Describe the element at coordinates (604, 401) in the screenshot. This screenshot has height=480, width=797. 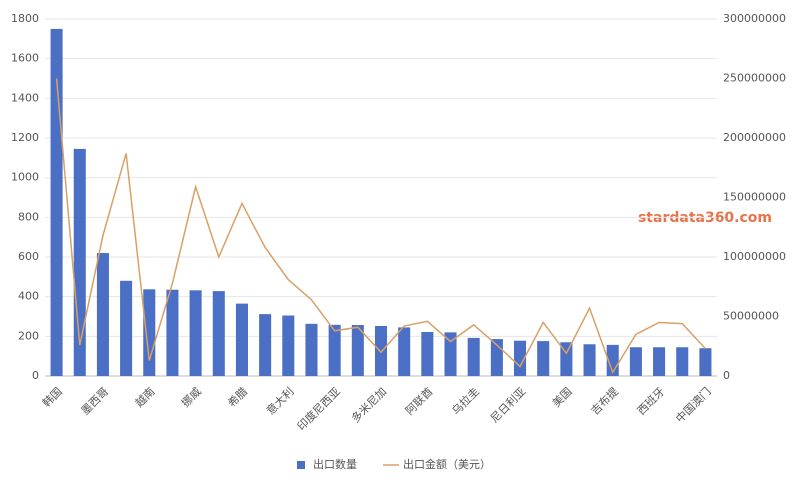
I see `x-tick-label: 吉布提` at that location.